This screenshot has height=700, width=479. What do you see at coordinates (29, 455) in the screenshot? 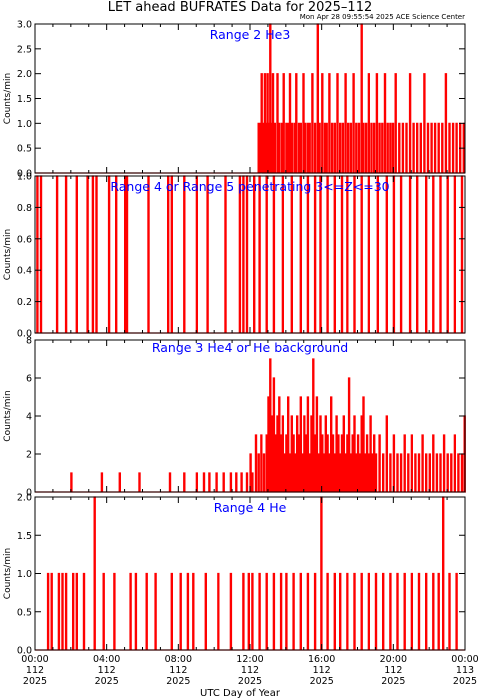
I see `y-tick-label: 2` at bounding box center [29, 455].